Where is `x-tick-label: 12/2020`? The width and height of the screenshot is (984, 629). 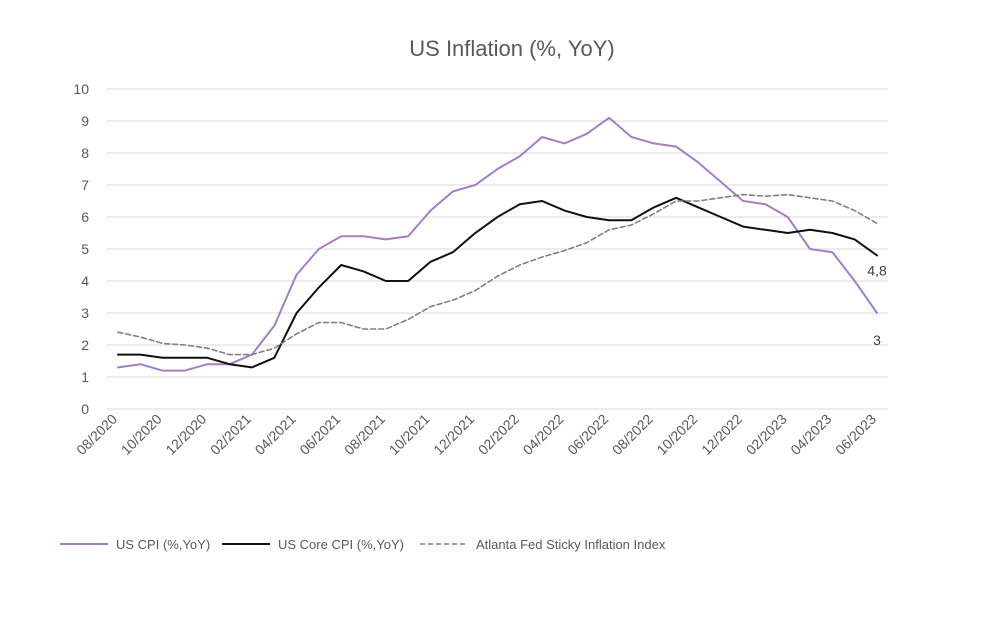
x-tick-label: 12/2020 is located at coordinates (185, 434).